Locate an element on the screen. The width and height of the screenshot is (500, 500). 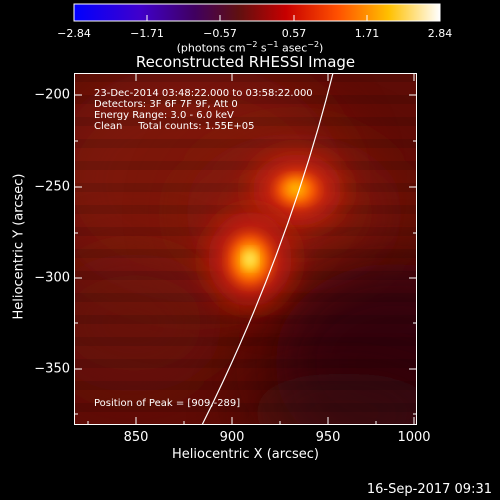
colorbar-tick: 1.71 is located at coordinates (367, 33).